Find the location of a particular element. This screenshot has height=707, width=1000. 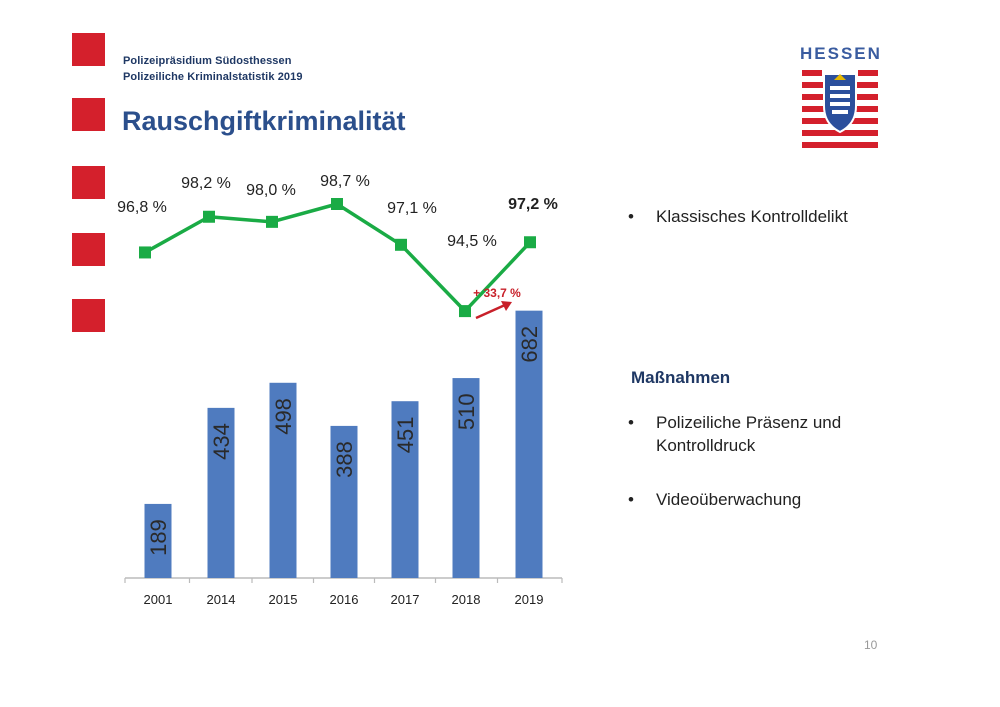

bullet-text: Videoüberwachung is located at coordinates (729, 499).